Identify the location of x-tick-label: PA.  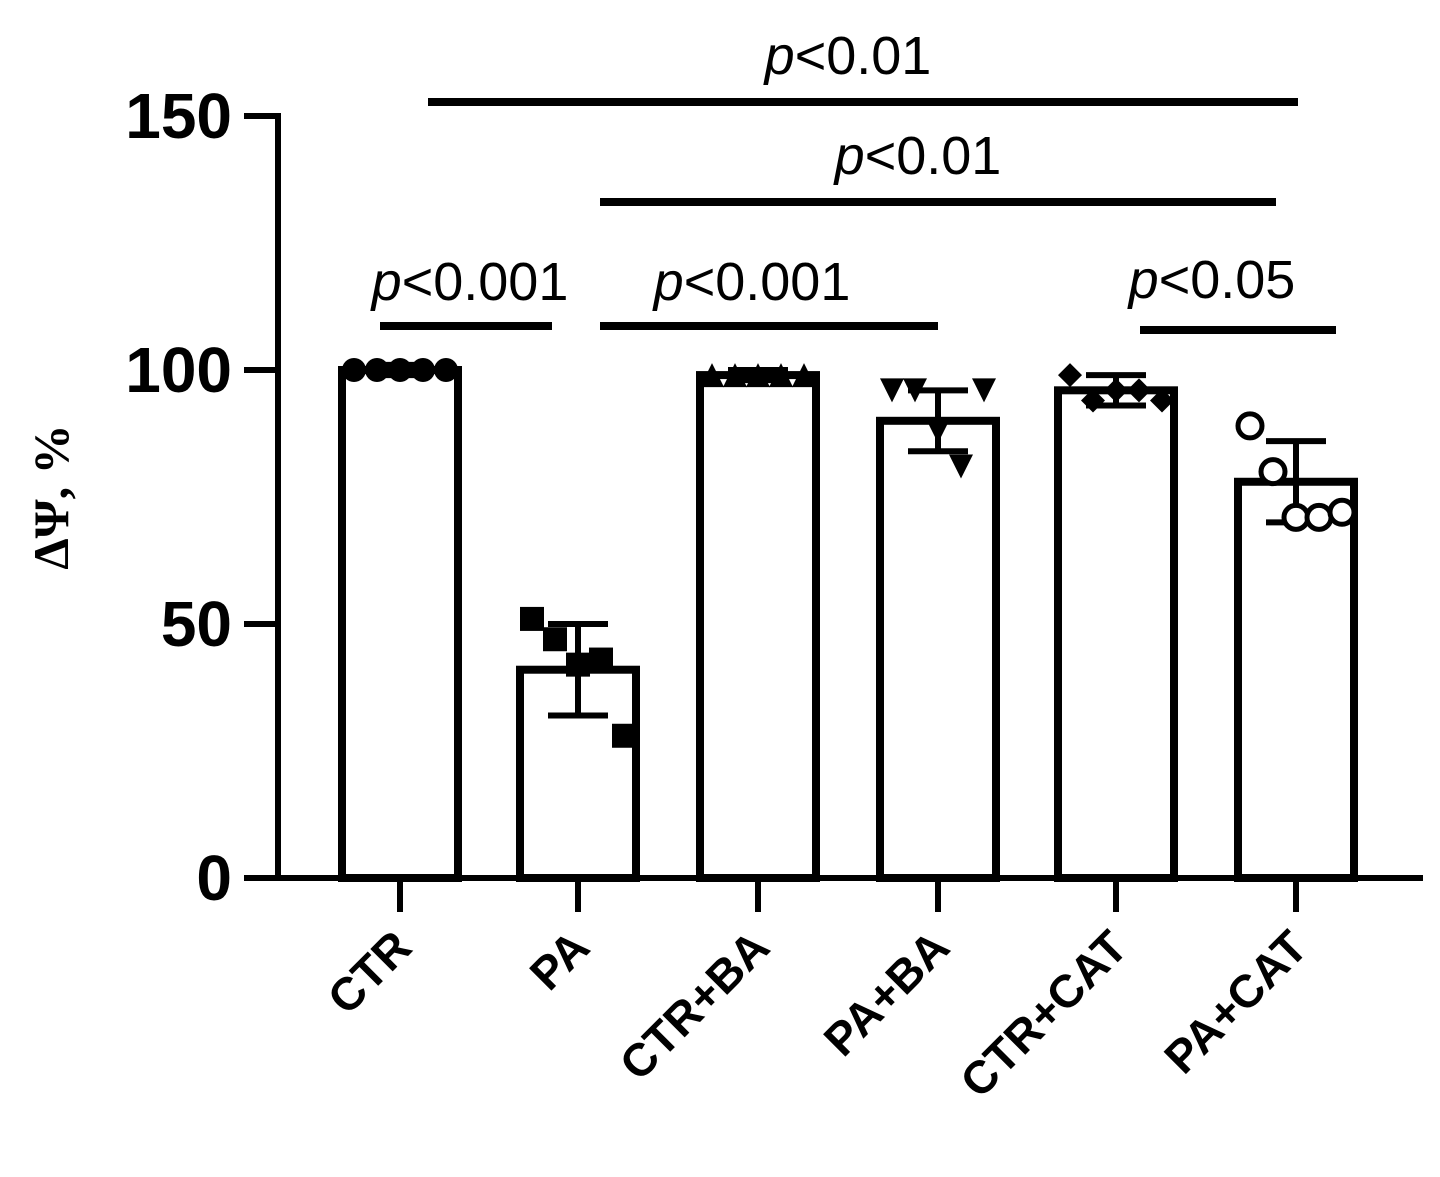
(560, 960).